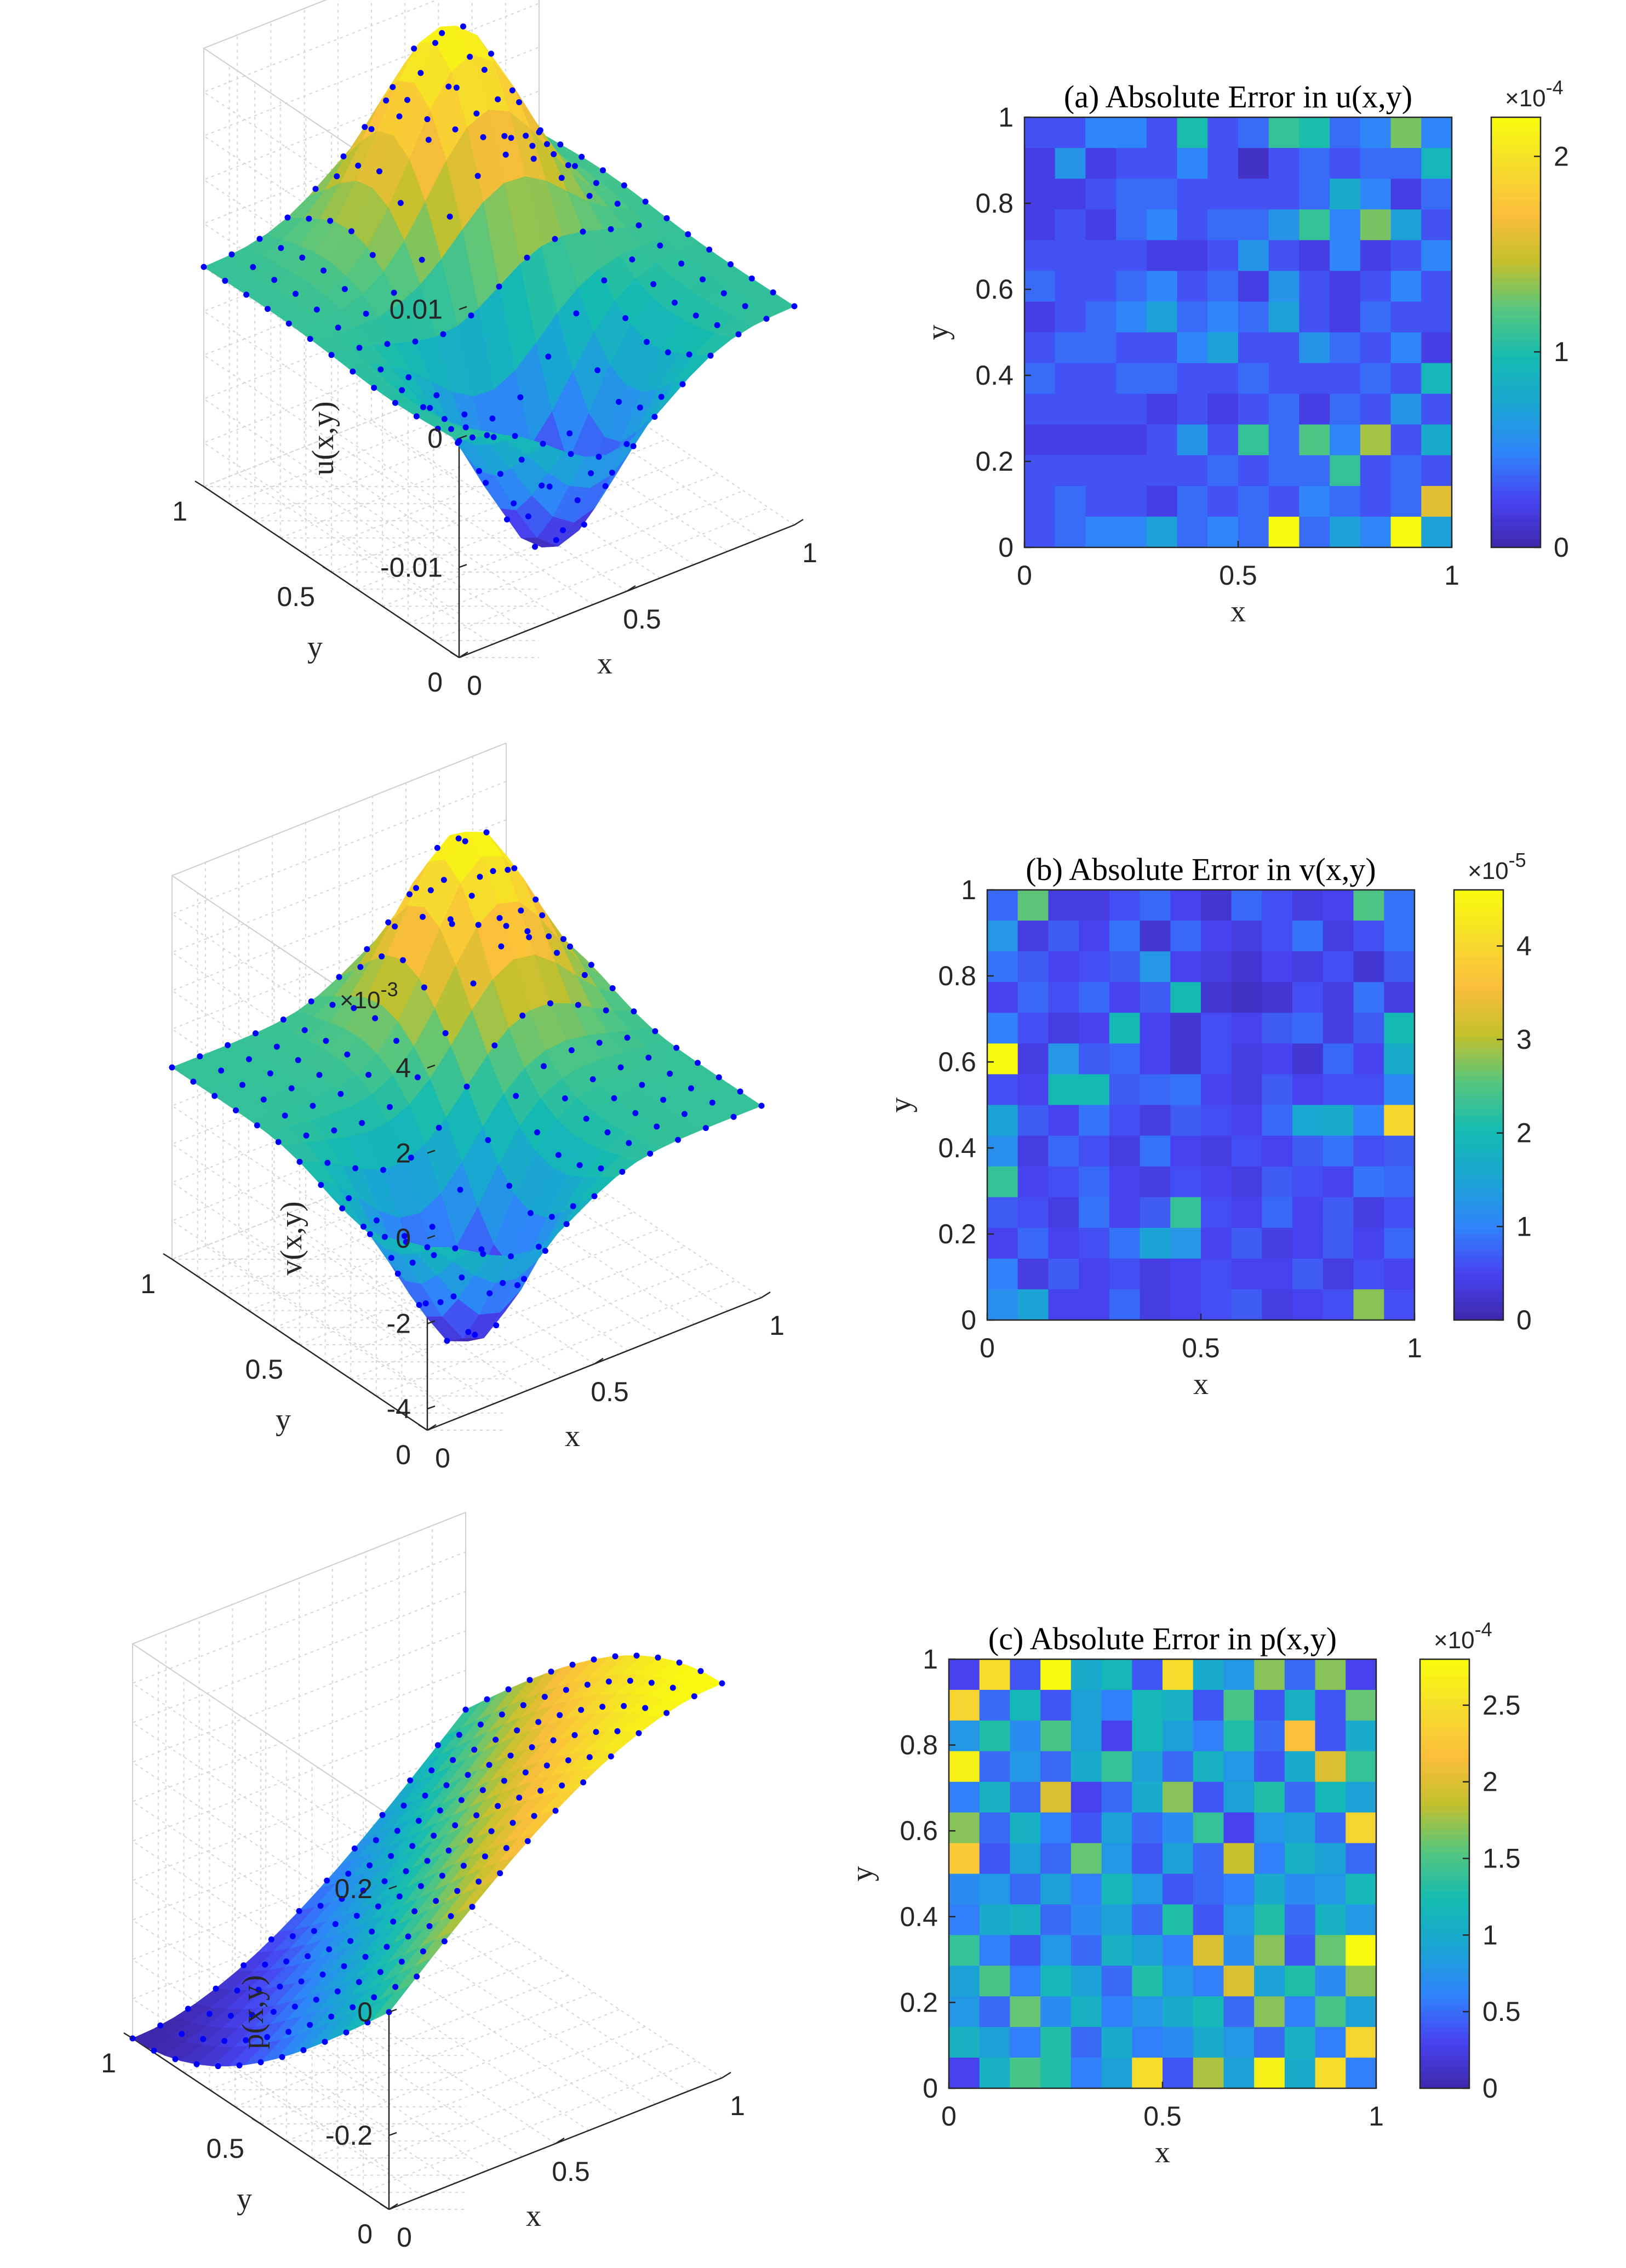 Image resolution: width=1626 pixels, height=2268 pixels. What do you see at coordinates (283, 1420) in the screenshot?
I see `y-axis-label: y` at bounding box center [283, 1420].